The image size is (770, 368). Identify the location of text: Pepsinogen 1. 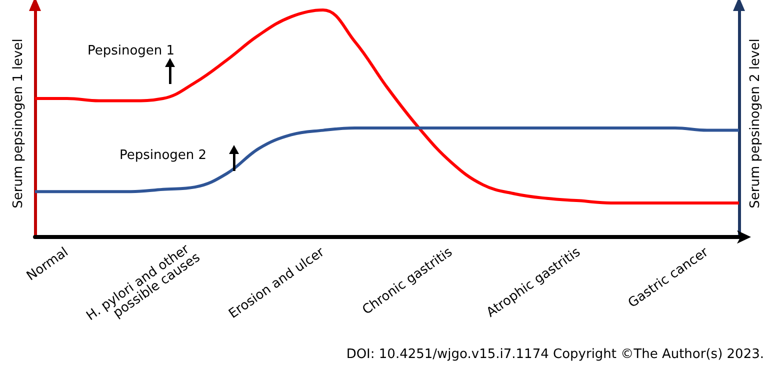
(131, 50).